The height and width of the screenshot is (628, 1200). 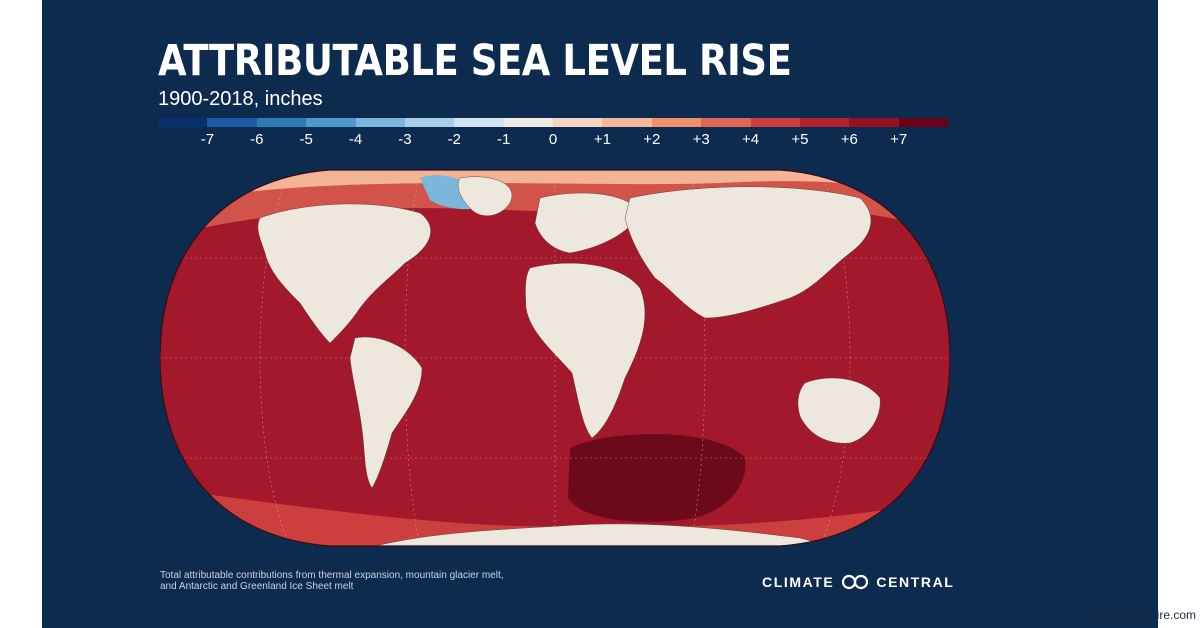 What do you see at coordinates (849, 139) in the screenshot?
I see `scale-tick-label: +6` at bounding box center [849, 139].